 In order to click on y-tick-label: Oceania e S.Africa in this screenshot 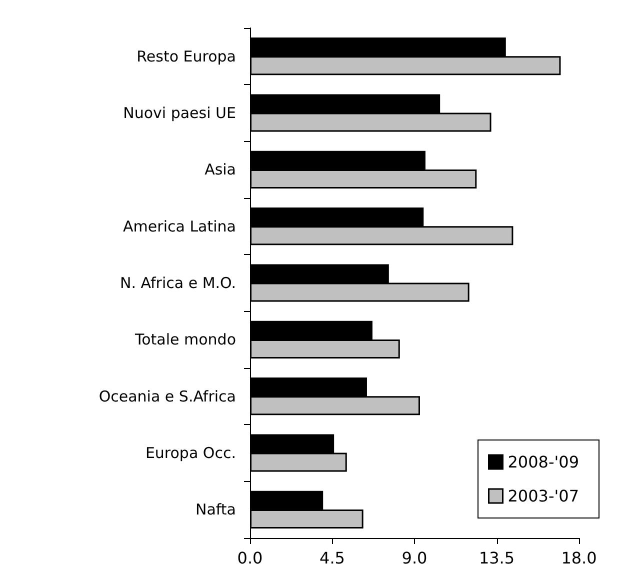, I will do `click(167, 396)`.